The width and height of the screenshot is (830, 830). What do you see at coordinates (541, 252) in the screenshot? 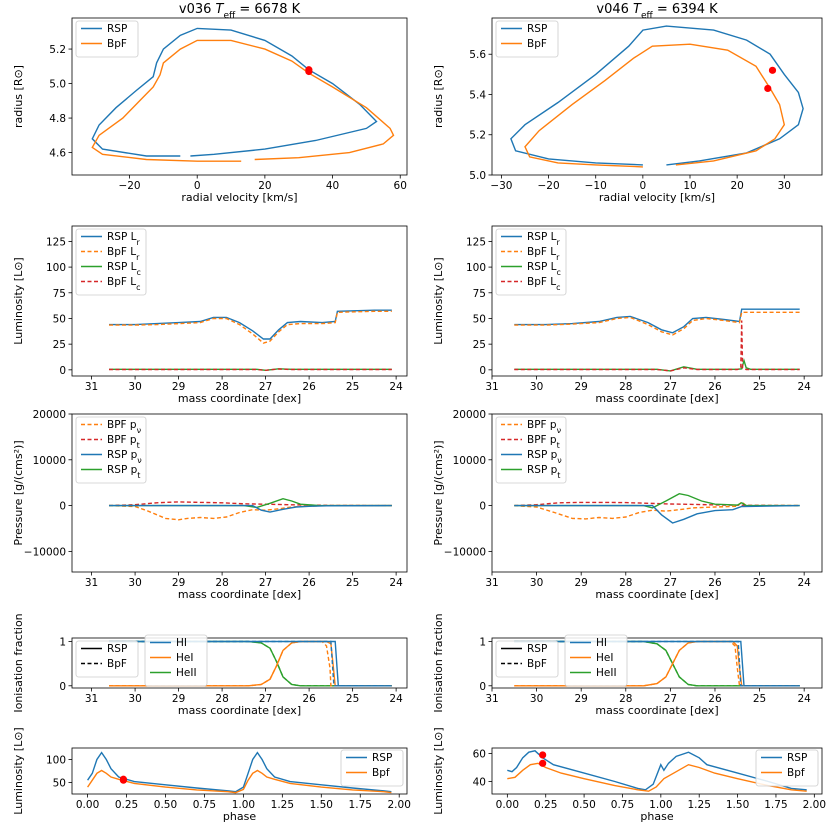
I see `legend-label-text: BpF L` at bounding box center [541, 252].